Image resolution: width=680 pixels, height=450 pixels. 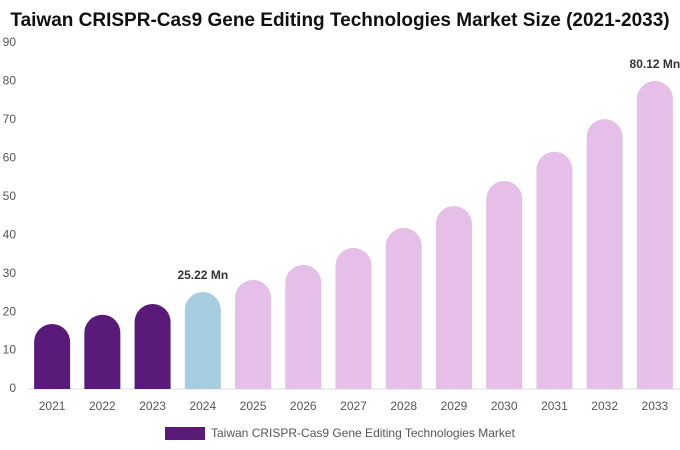 I want to click on x-tick-label: 2032, so click(x=604, y=406).